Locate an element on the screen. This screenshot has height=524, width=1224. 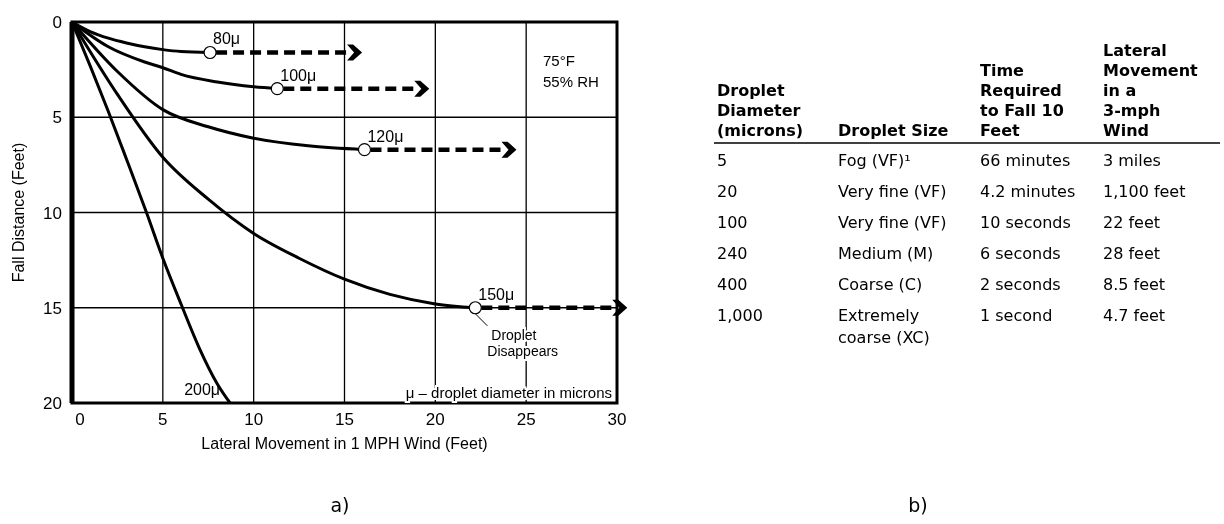
text: 4.7 feet is located at coordinates (1134, 315).